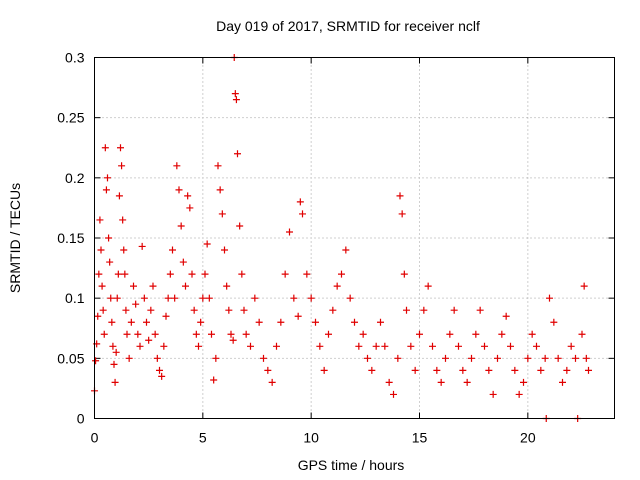 The width and height of the screenshot is (640, 480). What do you see at coordinates (70, 358) in the screenshot?
I see `y-tick-label: 0.05` at bounding box center [70, 358].